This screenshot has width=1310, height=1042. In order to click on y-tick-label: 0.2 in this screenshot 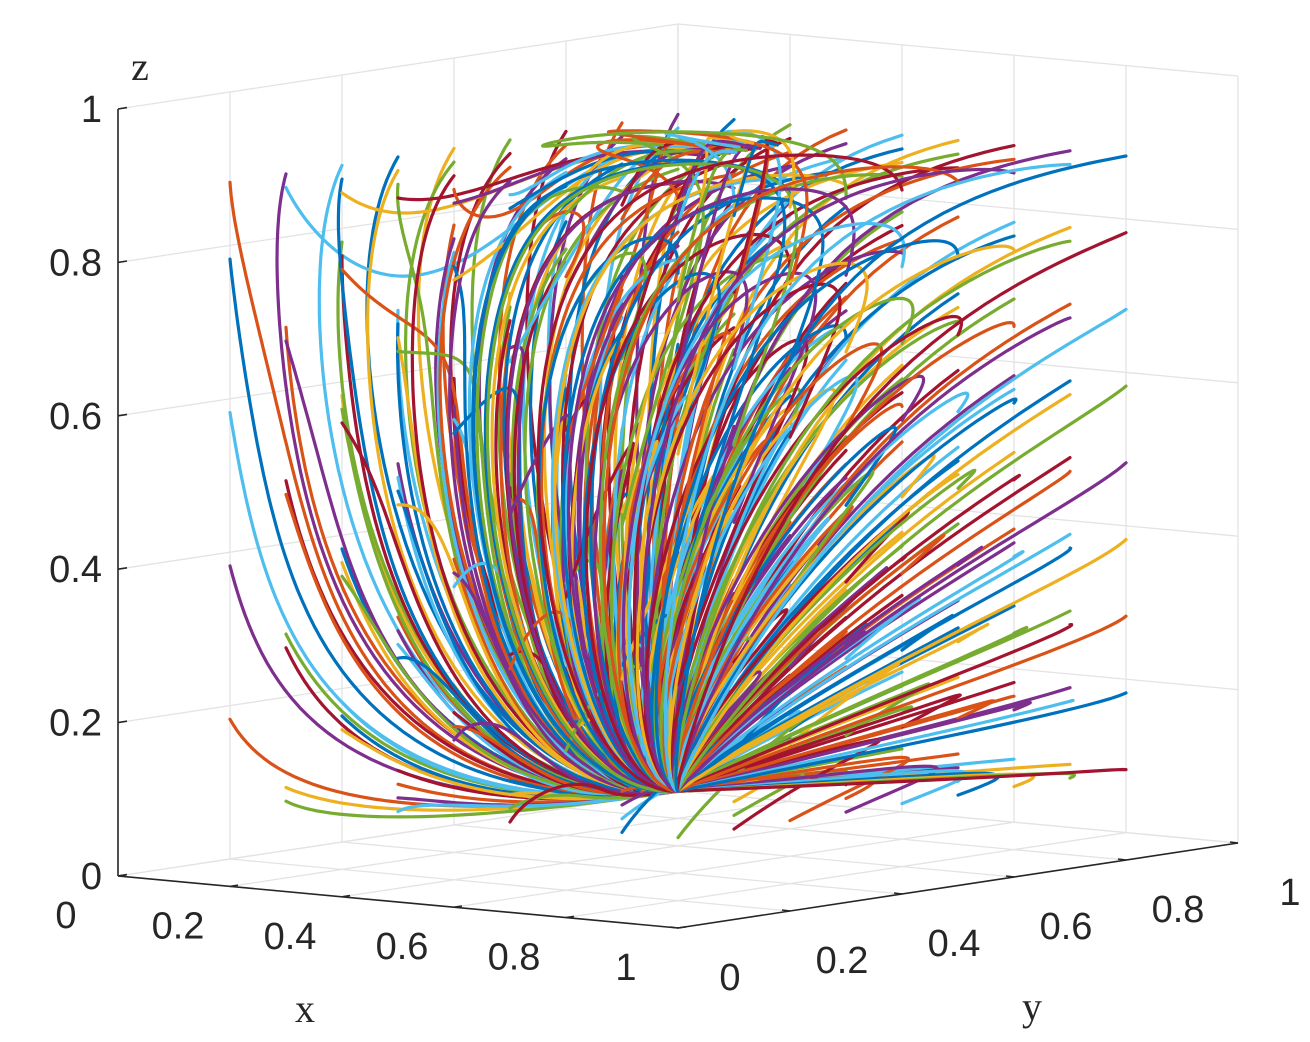, I will do `click(842, 961)`.